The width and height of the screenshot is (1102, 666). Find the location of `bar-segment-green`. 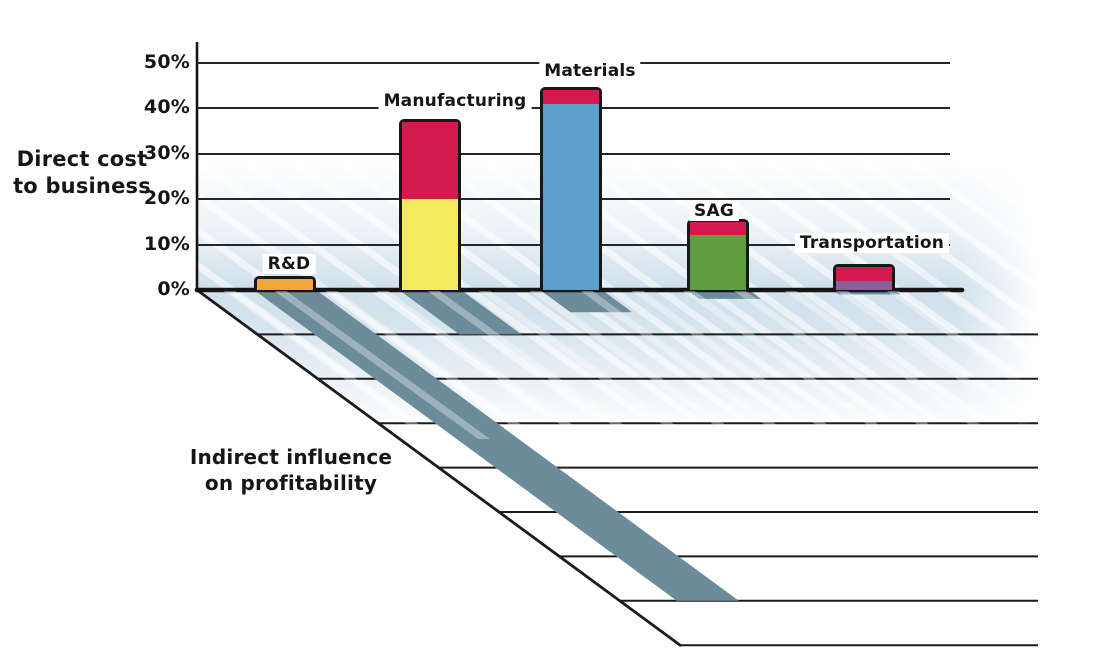

bar-segment-green is located at coordinates (718, 262).